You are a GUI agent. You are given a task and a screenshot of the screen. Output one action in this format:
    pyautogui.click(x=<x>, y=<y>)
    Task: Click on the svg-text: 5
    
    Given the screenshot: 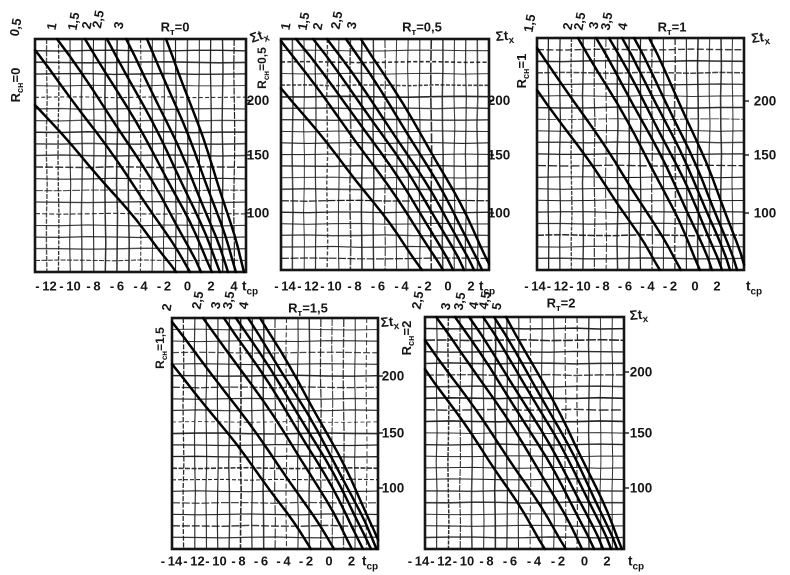 What is the action you would take?
    pyautogui.click(x=497, y=306)
    